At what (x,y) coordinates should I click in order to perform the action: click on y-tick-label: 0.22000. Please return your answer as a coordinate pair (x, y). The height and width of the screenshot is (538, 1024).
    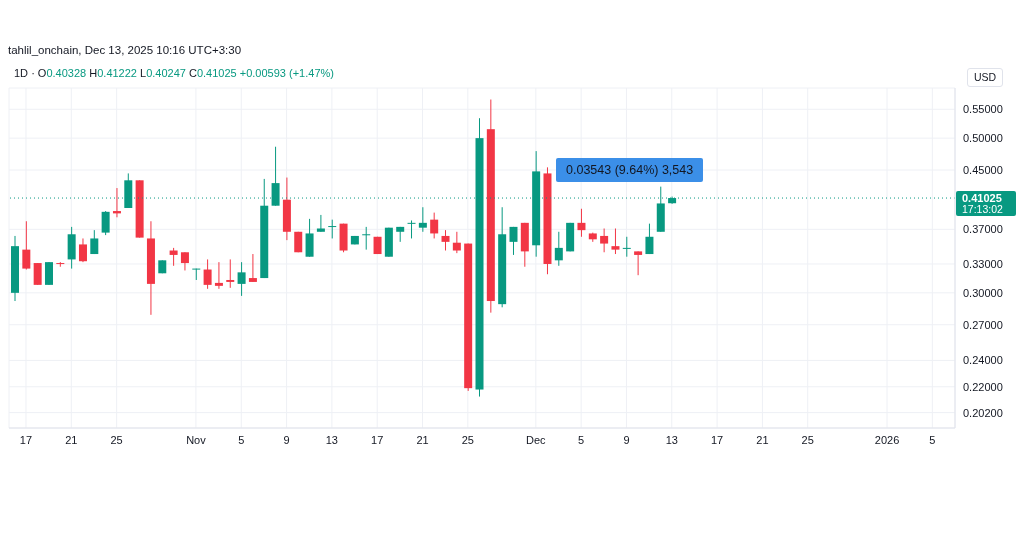
    Looking at the image, I should click on (983, 386).